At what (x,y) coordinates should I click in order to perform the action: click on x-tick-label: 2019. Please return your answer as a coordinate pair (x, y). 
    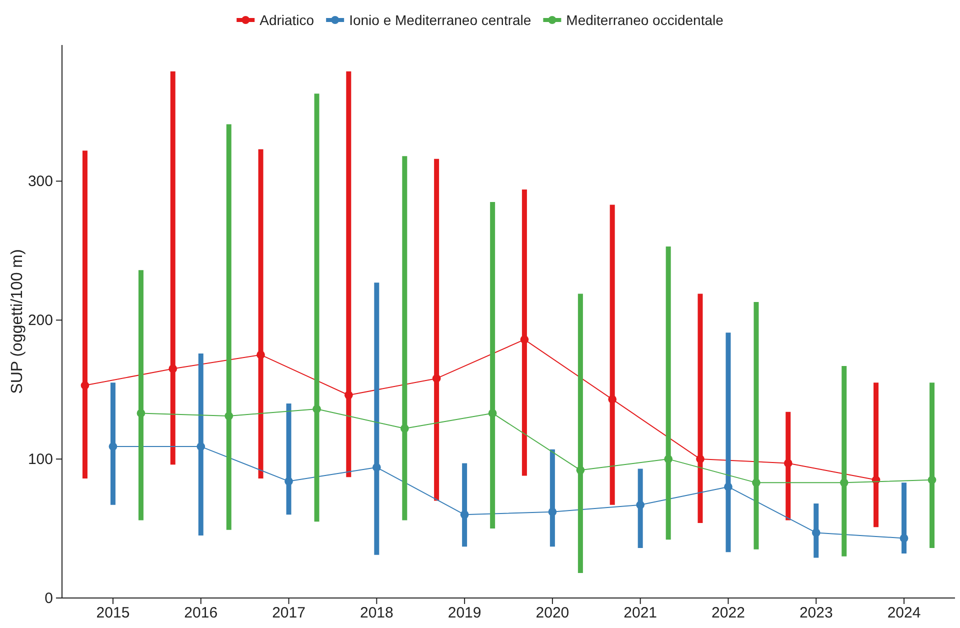
    Looking at the image, I should click on (465, 613).